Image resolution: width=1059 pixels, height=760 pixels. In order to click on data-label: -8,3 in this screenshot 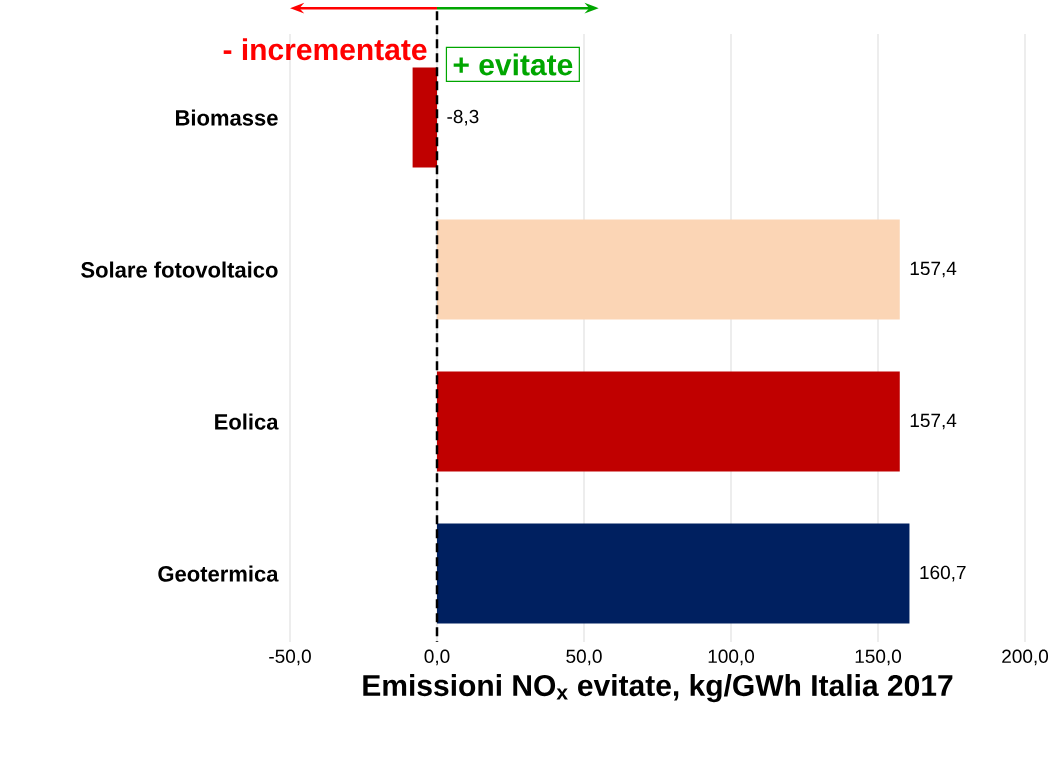, I will do `click(463, 117)`.